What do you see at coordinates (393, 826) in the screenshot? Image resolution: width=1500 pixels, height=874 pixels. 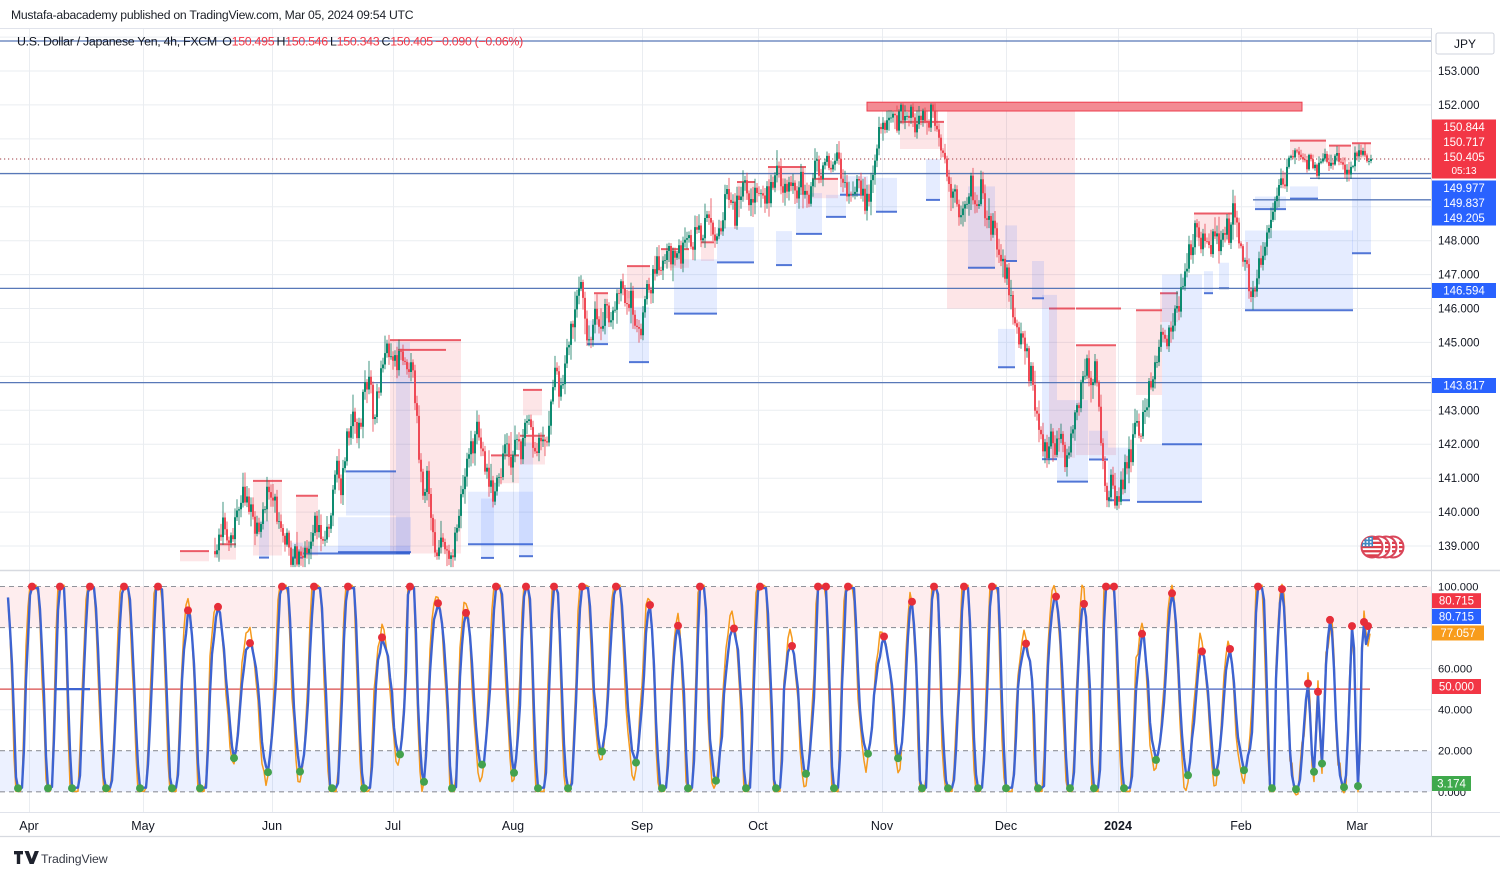 I see `svg-text: Jul` at bounding box center [393, 826].